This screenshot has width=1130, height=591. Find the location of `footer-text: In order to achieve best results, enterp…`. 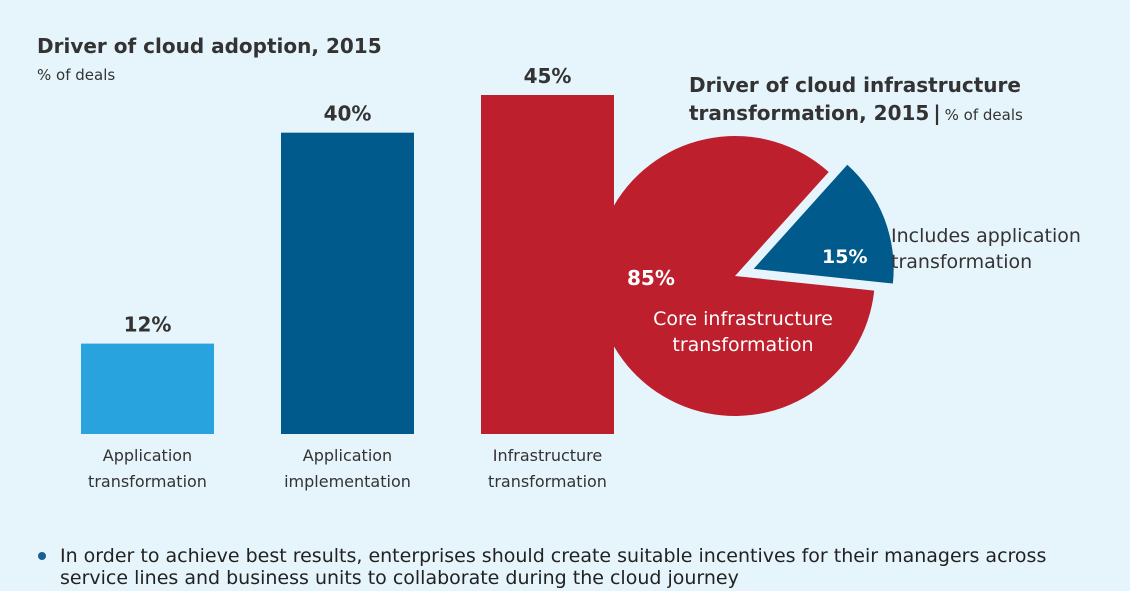

footer-text: In order to achieve best results, enterp… is located at coordinates (553, 567).